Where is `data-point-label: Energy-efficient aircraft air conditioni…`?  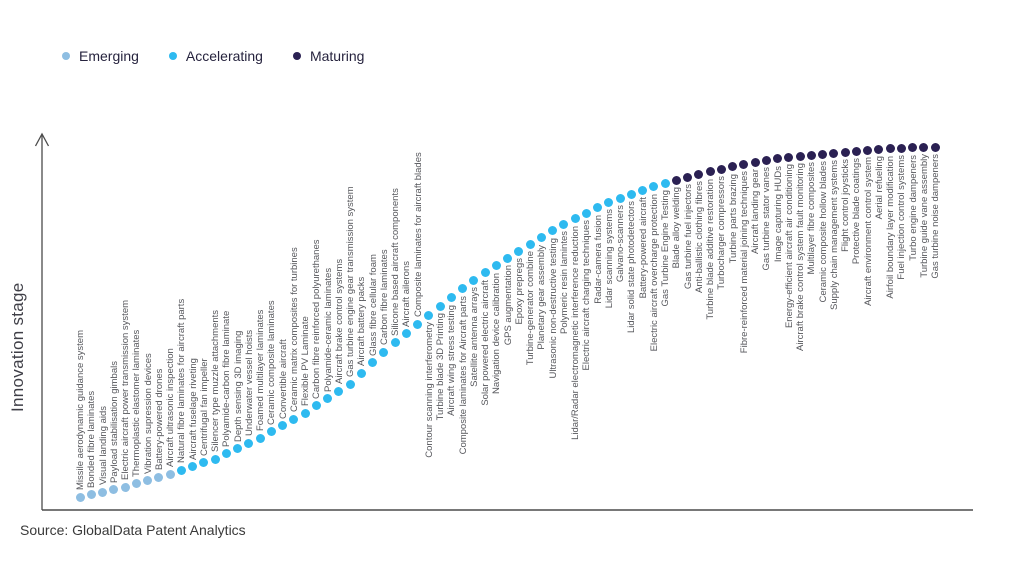
data-point-label: Energy-efficient aircraft air conditioni… is located at coordinates (789, 246).